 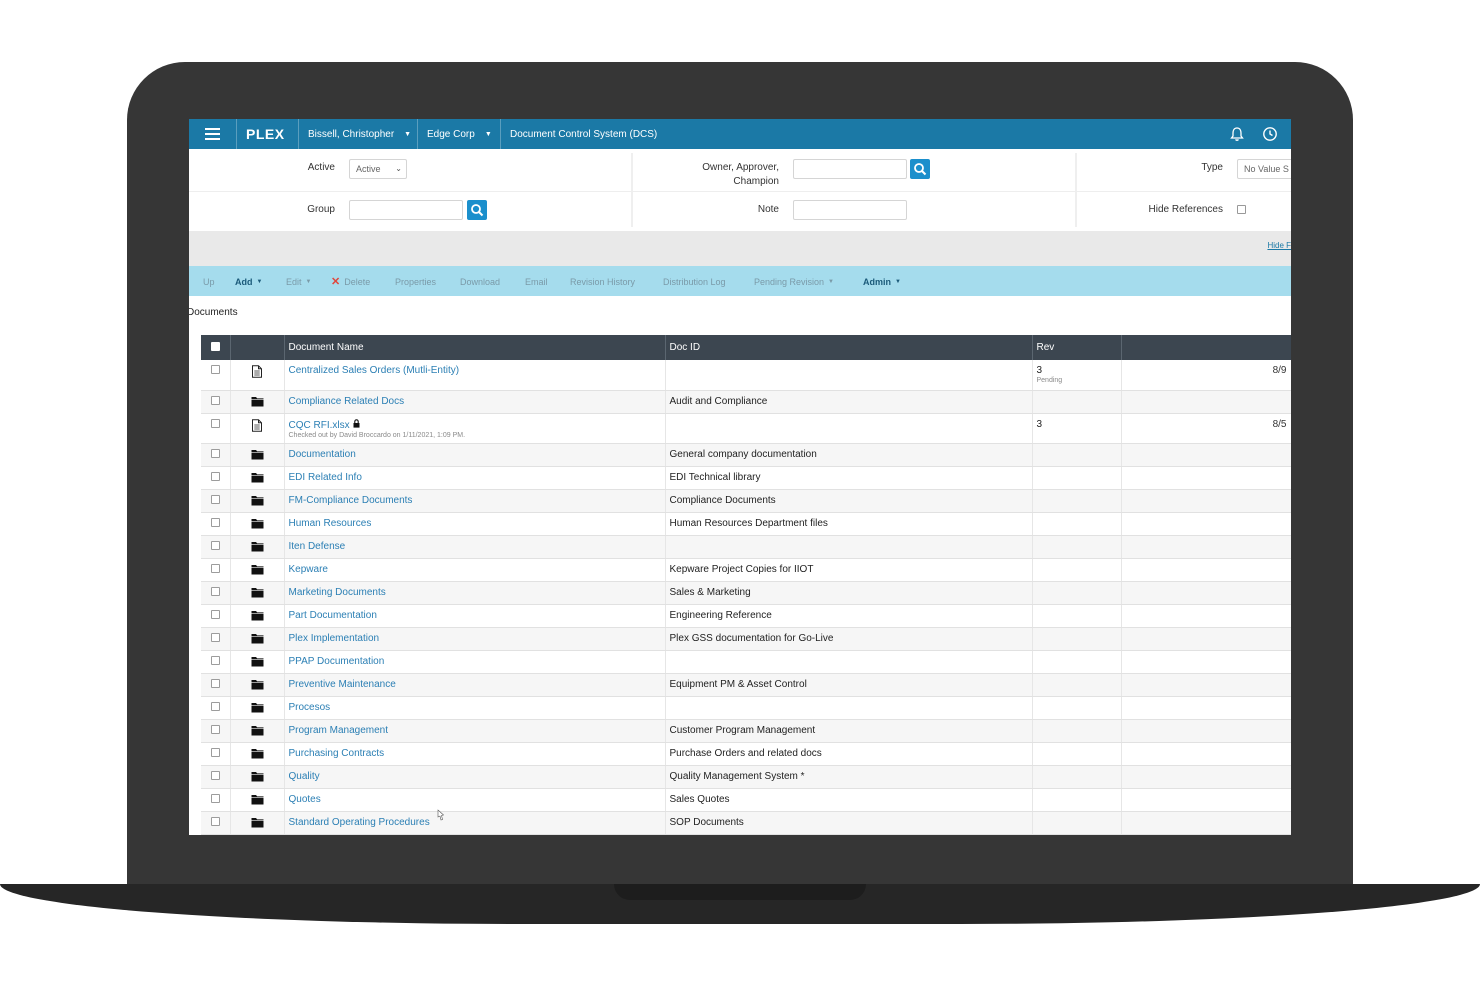 What do you see at coordinates (794, 282) in the screenshot?
I see `pending-revision-menu-button: Pending Revision ▼` at bounding box center [794, 282].